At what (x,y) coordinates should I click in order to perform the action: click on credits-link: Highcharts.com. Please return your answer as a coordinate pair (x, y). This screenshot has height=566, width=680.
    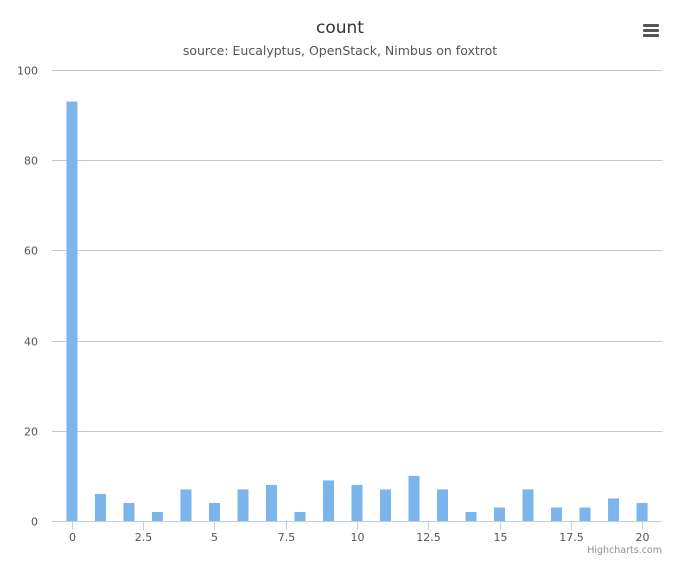
    Looking at the image, I should click on (624, 550).